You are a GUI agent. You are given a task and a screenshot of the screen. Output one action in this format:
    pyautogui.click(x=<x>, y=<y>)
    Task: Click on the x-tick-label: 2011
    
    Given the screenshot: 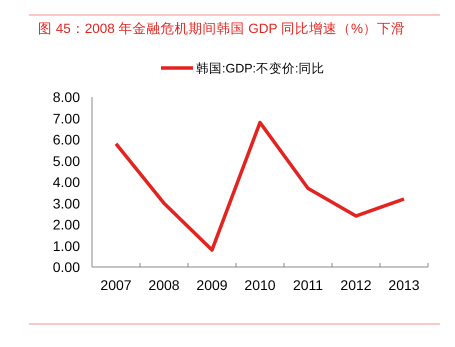 What is the action you would take?
    pyautogui.click(x=308, y=285)
    